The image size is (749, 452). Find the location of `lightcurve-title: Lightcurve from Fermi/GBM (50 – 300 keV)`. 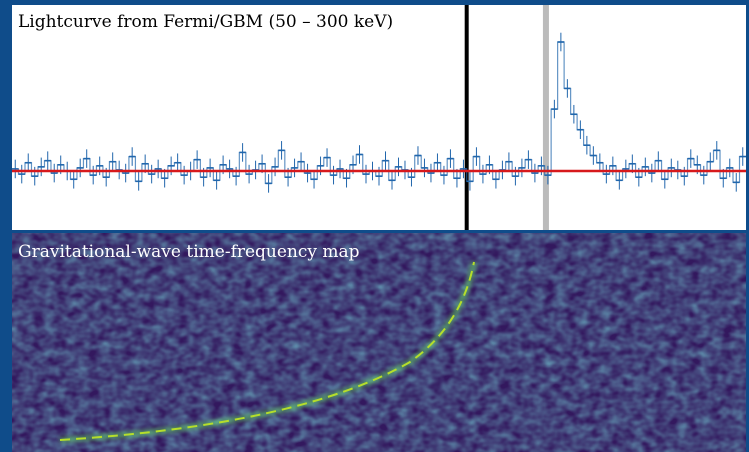

lightcurve-title: Lightcurve from Fermi/GBM (50 – 300 keV) is located at coordinates (205, 22).